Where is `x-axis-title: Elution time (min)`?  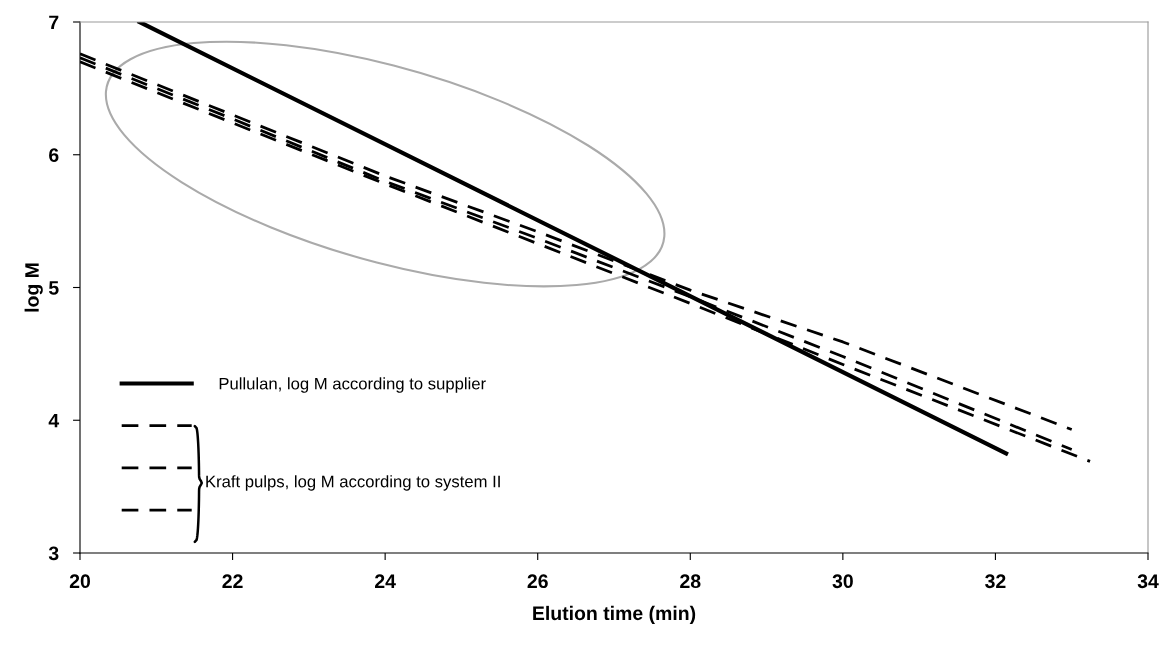
x-axis-title: Elution time (min) is located at coordinates (614, 614).